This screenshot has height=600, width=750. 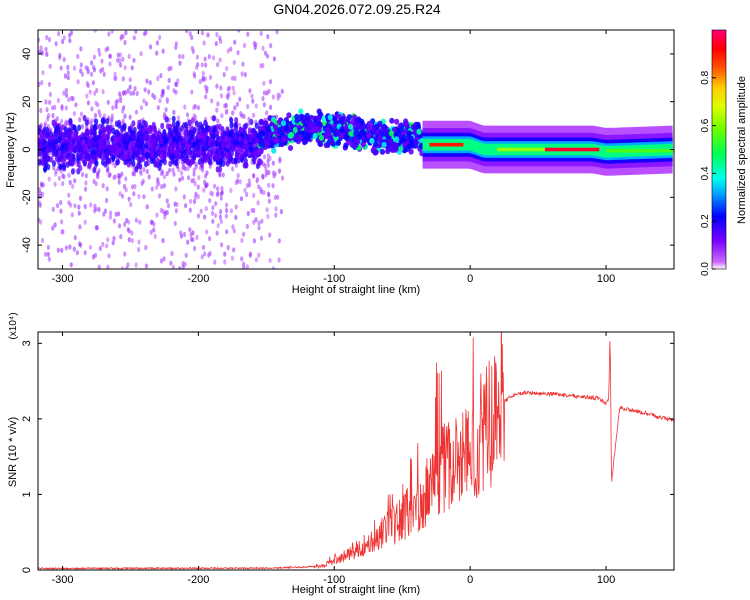 What do you see at coordinates (27, 494) in the screenshot?
I see `y-tick-label: 1` at bounding box center [27, 494].